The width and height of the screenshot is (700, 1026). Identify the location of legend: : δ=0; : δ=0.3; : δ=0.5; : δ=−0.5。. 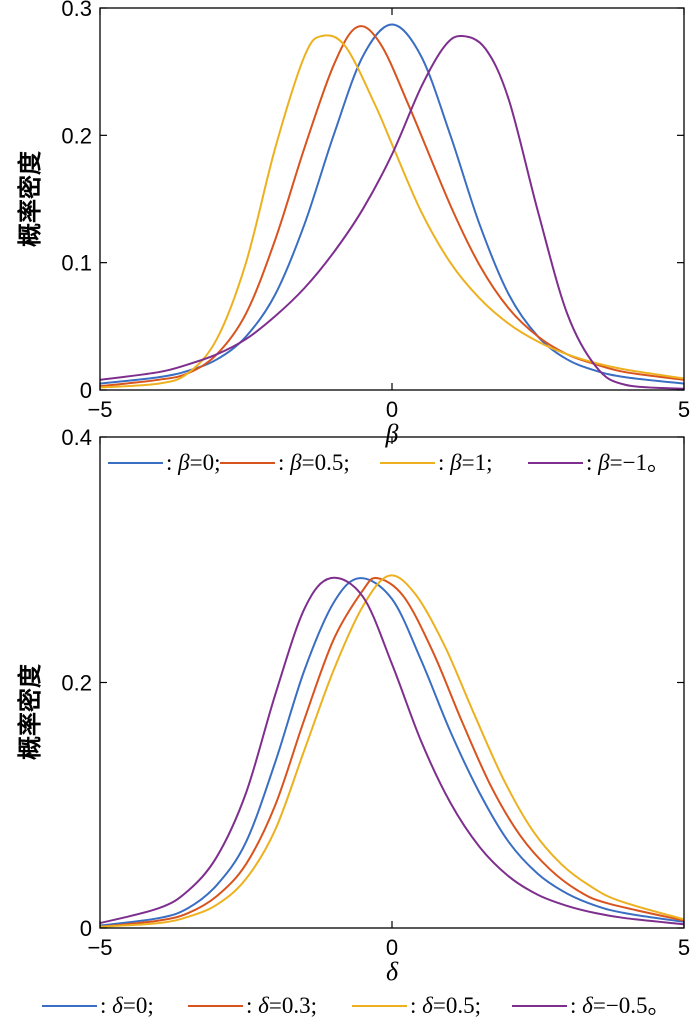
(356, 1005).